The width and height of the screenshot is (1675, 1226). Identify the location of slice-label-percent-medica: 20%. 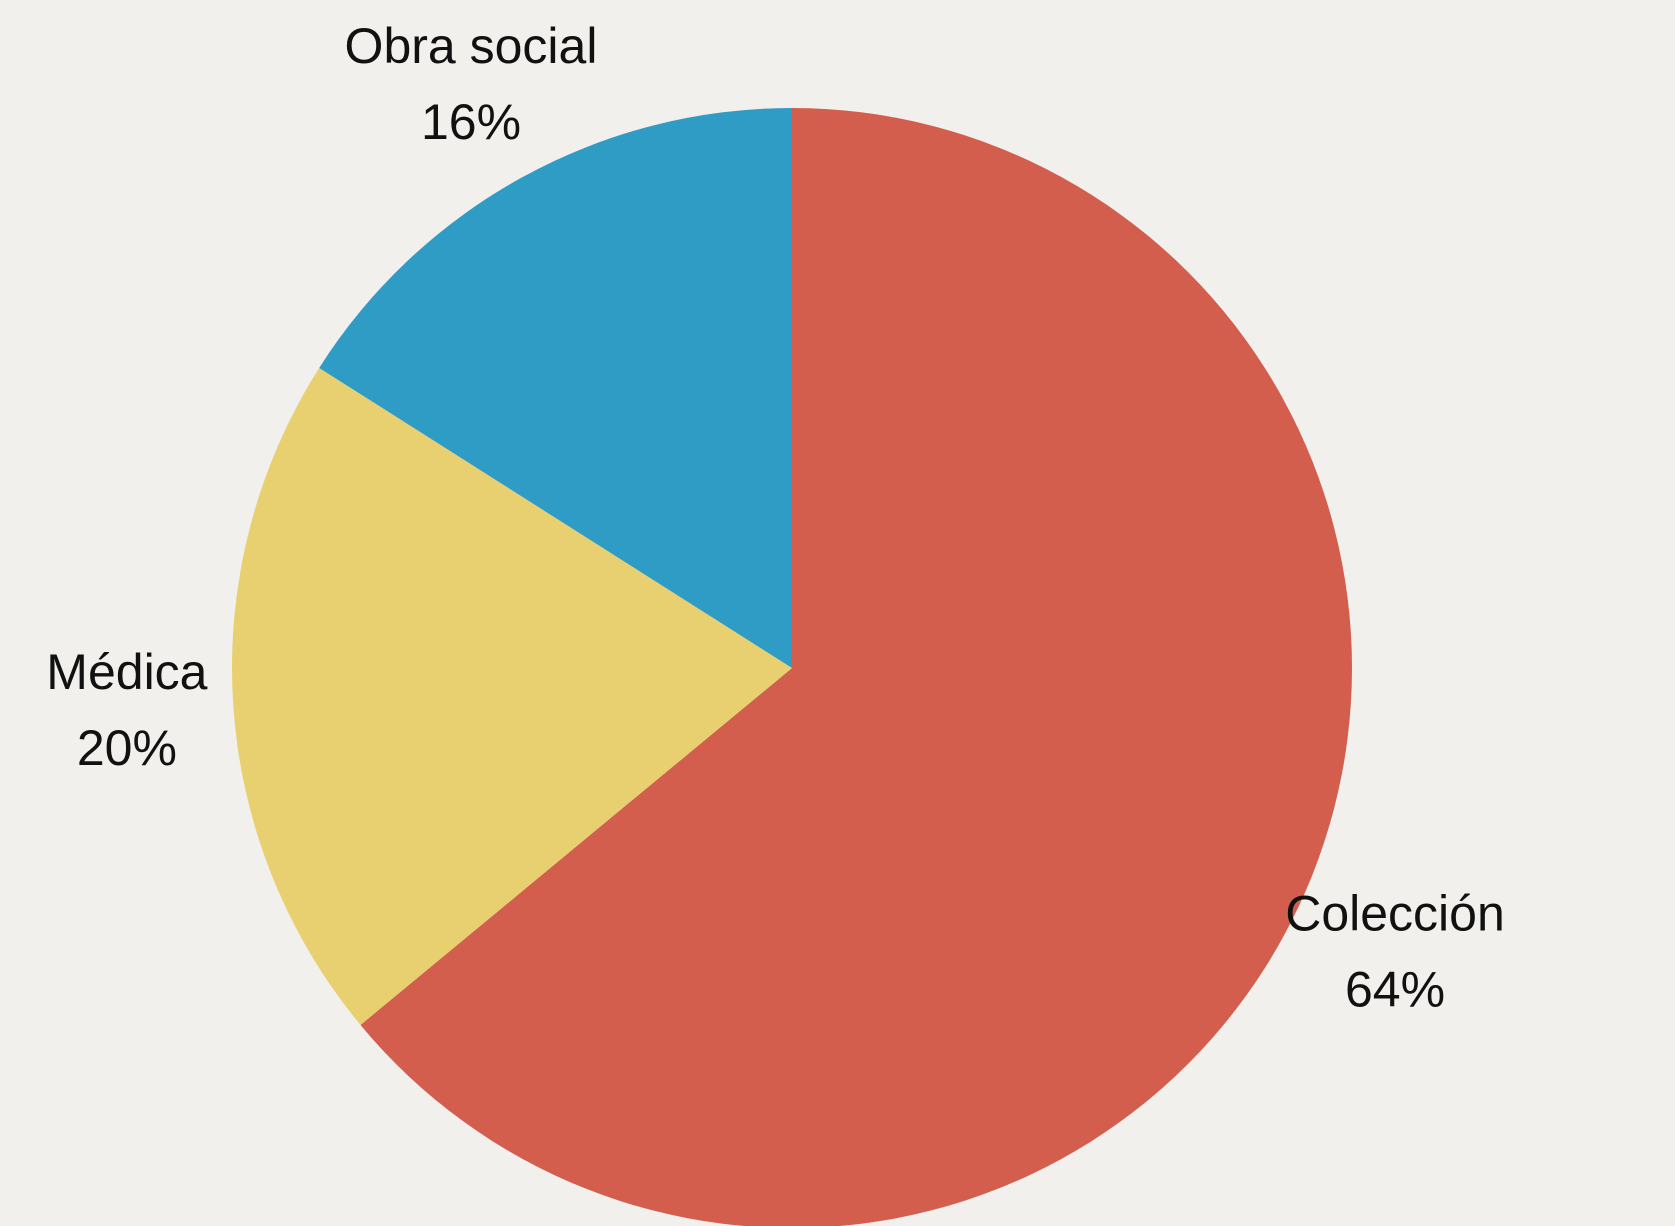
(127, 748).